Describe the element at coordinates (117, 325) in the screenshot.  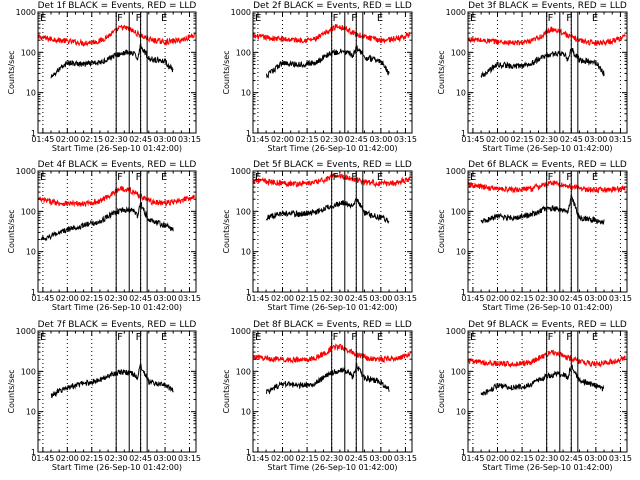
I see `panel-title: Det 7f BLACK = Events, RED = LLD` at that location.